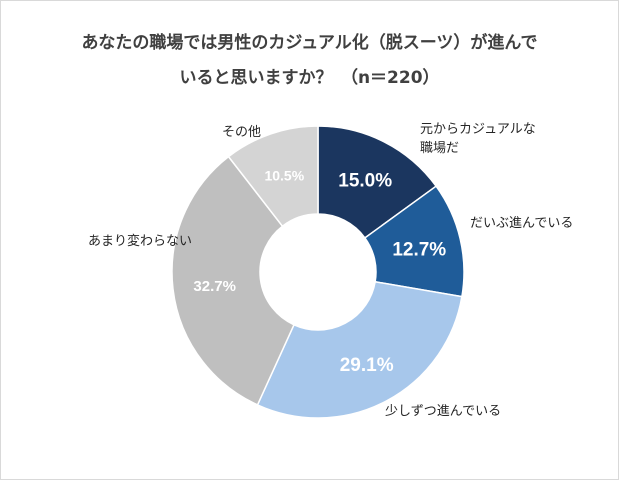 The height and width of the screenshot is (480, 619). What do you see at coordinates (242, 132) in the screenshot?
I see `category-label-4: その他` at bounding box center [242, 132].